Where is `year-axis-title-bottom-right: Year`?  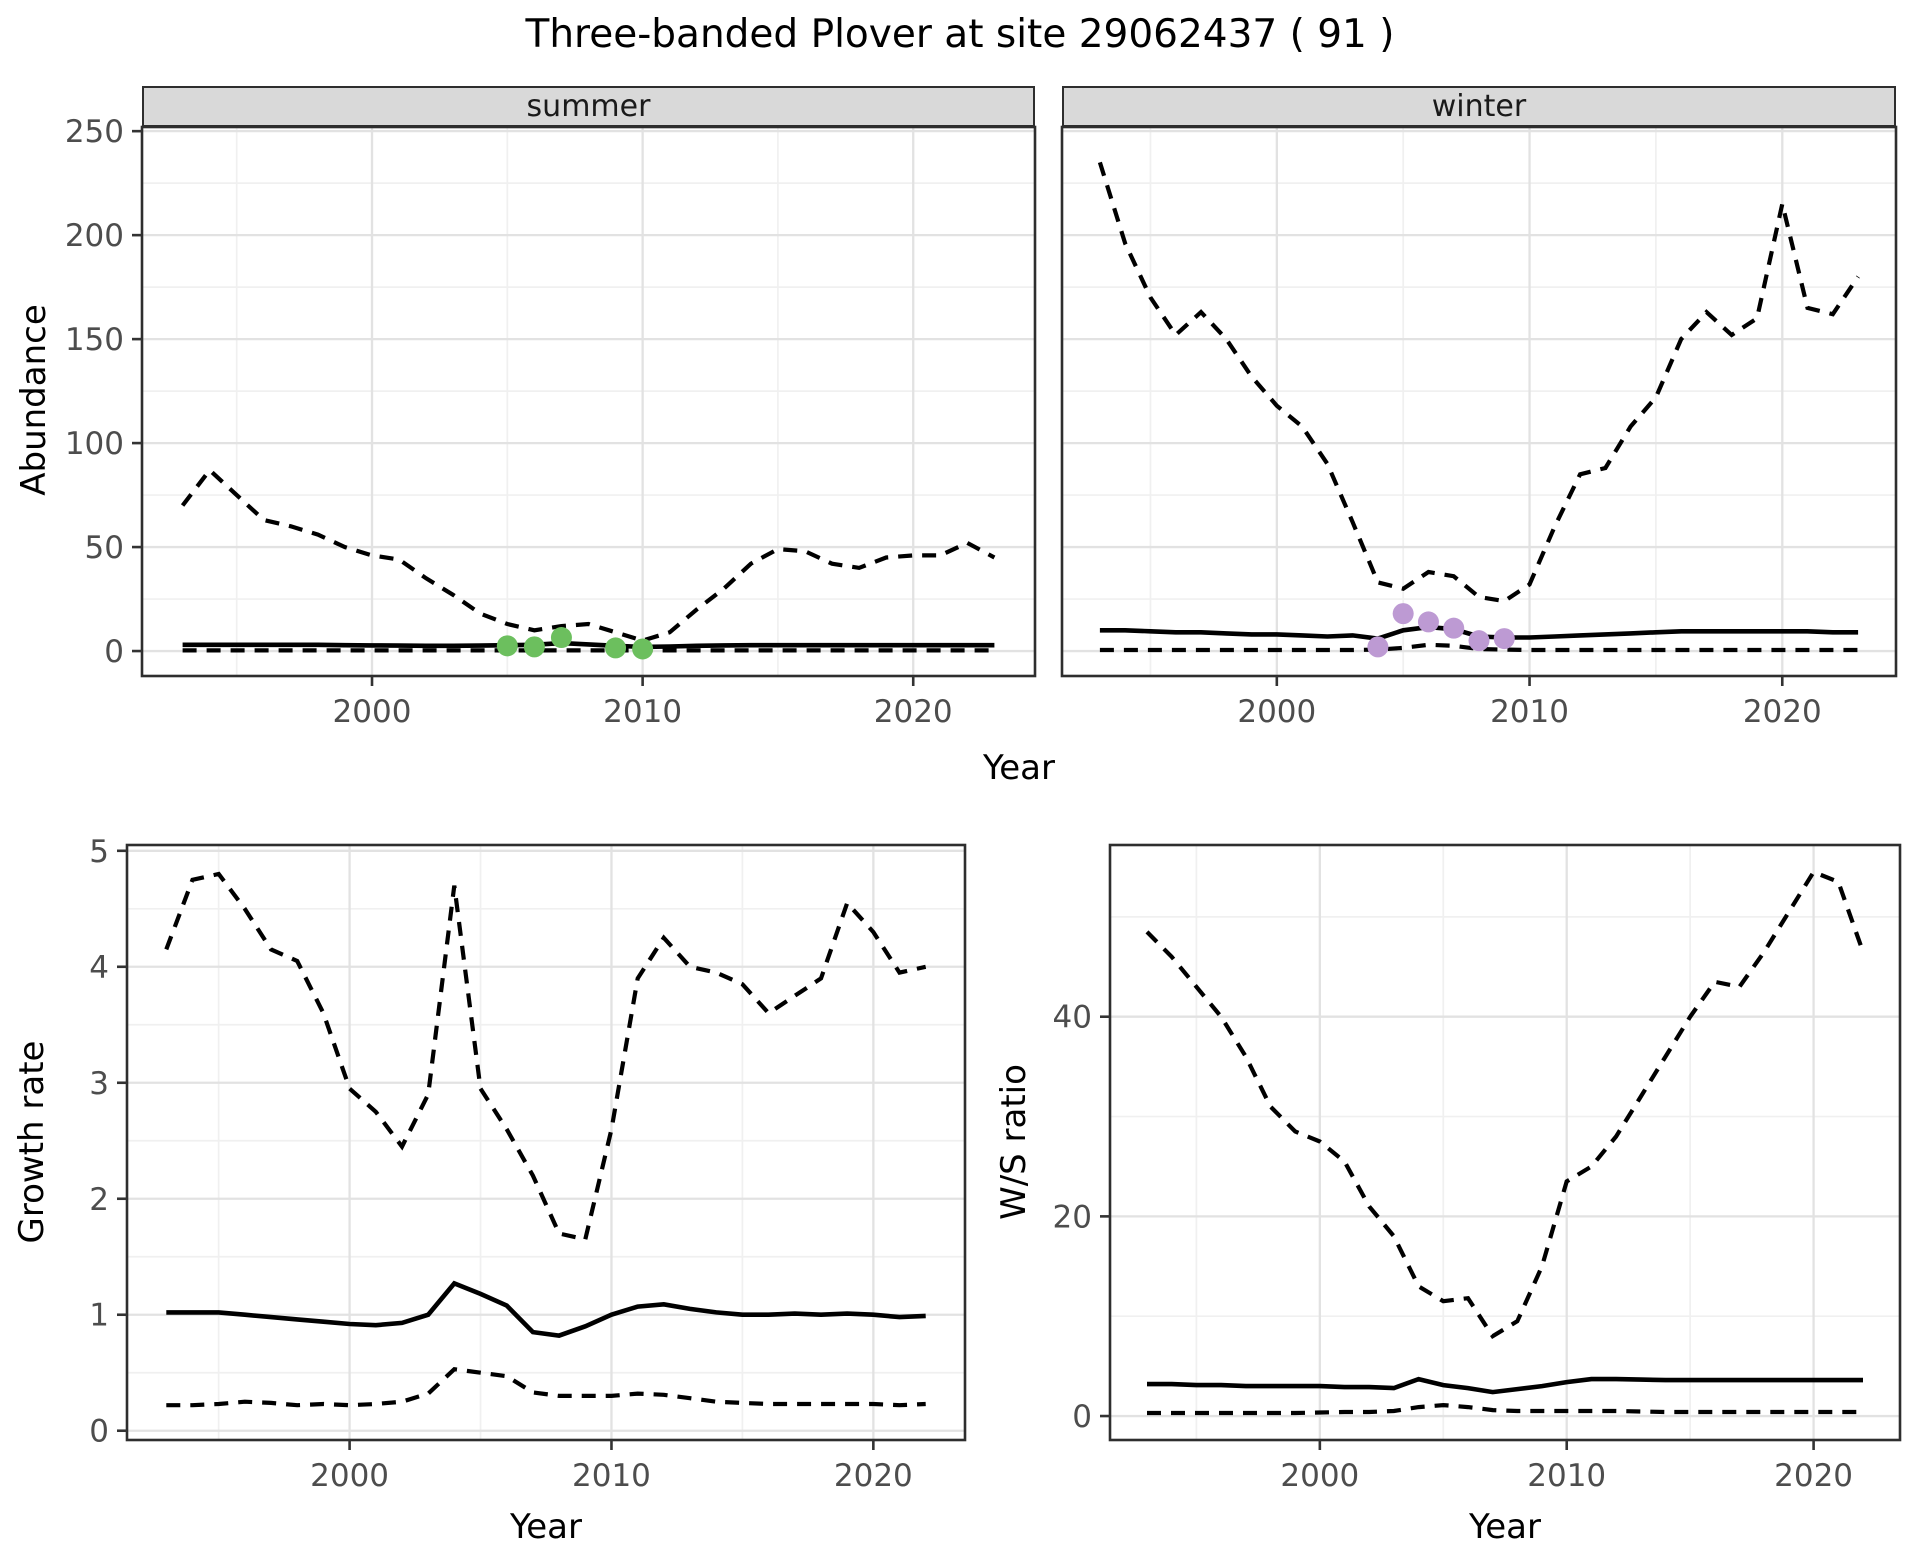 year-axis-title-bottom-right: Year is located at coordinates (1505, 1527).